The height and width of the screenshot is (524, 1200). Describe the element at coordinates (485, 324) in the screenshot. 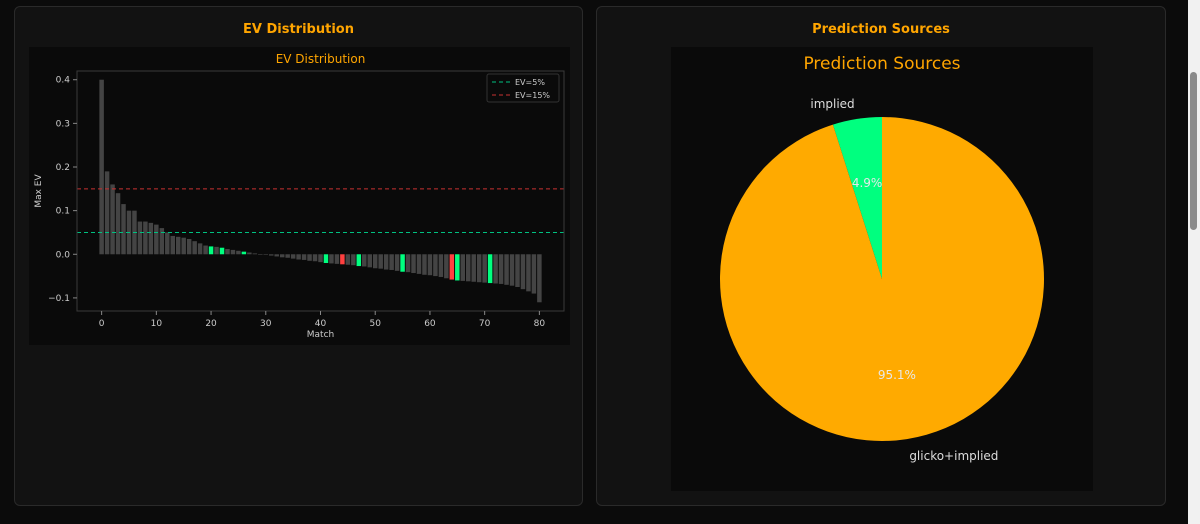

I see `x-tick-label: 70` at that location.